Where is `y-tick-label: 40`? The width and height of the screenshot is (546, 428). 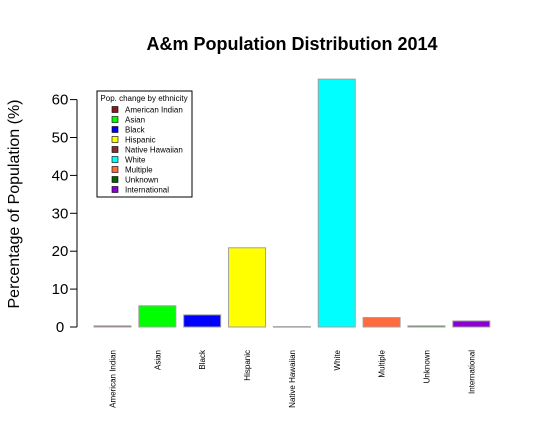
y-tick-label: 40 is located at coordinates (60, 175).